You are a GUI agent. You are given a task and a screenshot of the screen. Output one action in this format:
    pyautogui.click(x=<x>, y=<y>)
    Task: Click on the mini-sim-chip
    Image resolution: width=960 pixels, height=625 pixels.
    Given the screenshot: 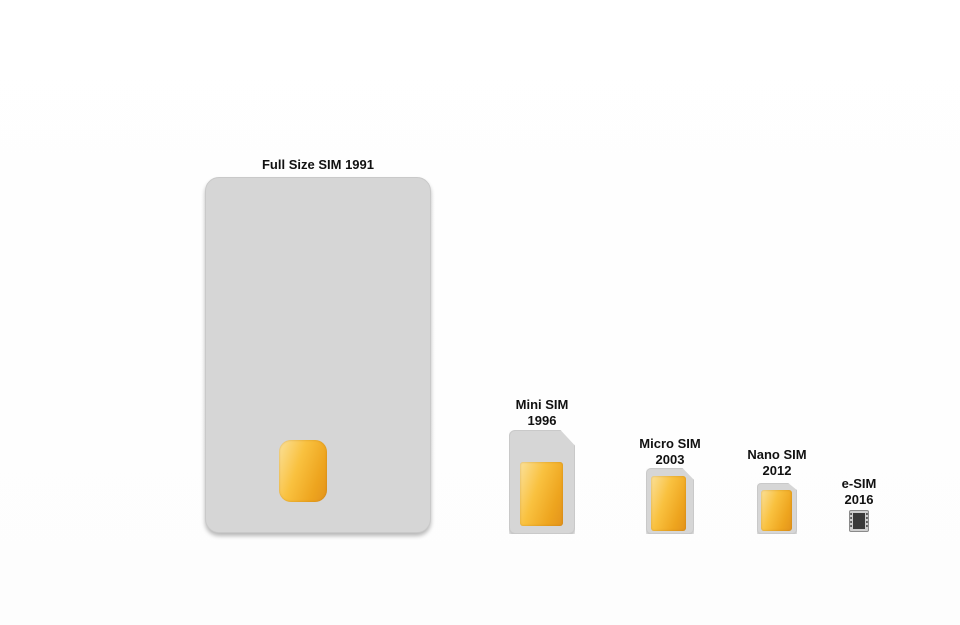 What is the action you would take?
    pyautogui.click(x=541, y=494)
    